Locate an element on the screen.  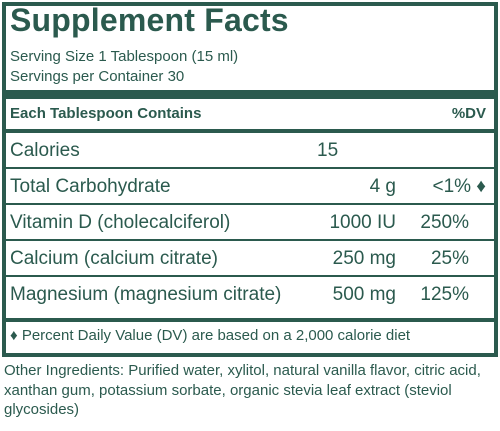
footer-divider is located at coordinates (250, 320).